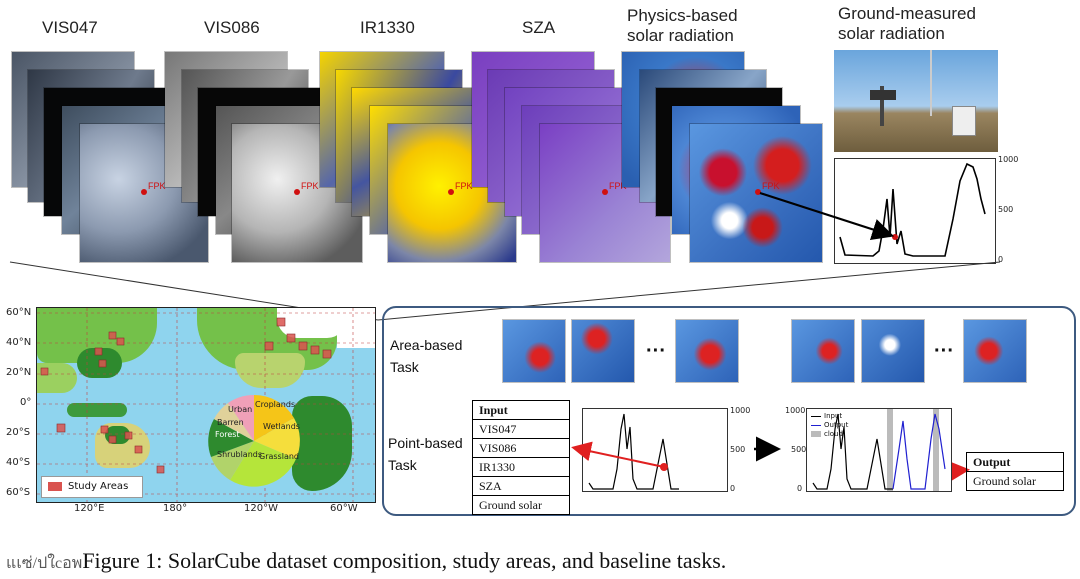 The width and height of the screenshot is (1080, 579). What do you see at coordinates (240, 454) in the screenshot?
I see `pie-label-shrublands: Shrublands` at bounding box center [240, 454].